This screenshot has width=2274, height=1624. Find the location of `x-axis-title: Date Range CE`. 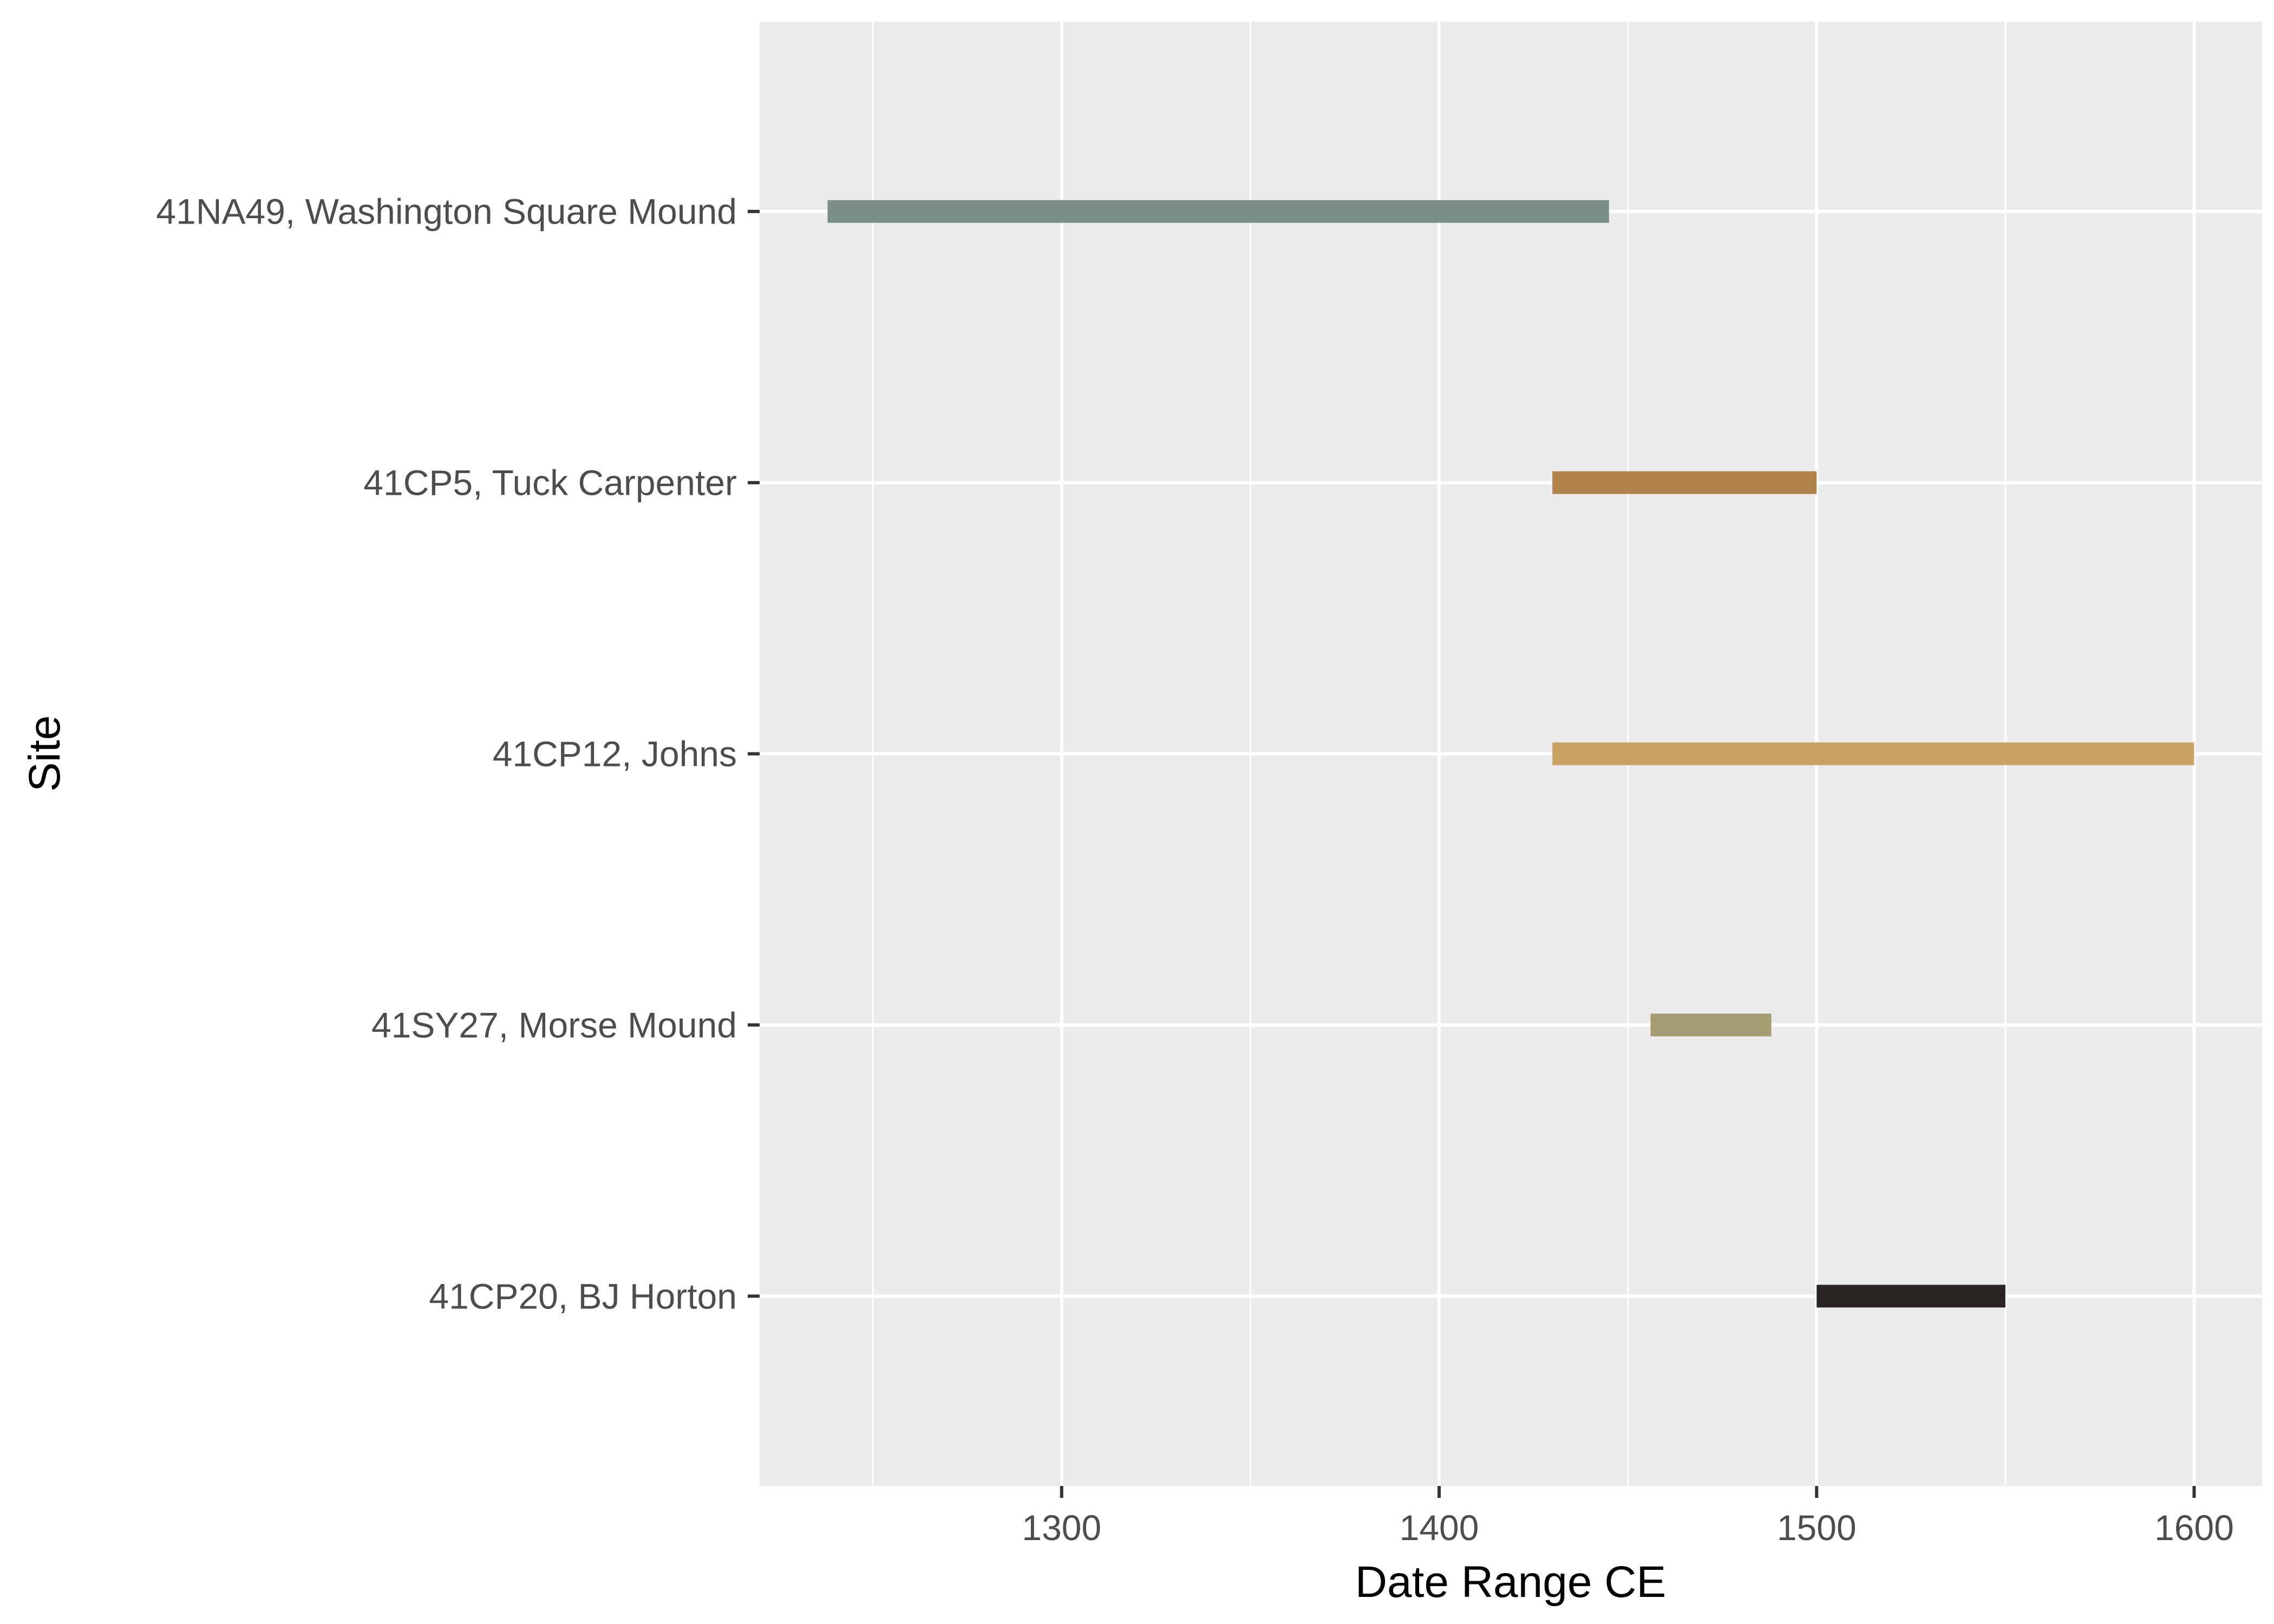

x-axis-title: Date Range CE is located at coordinates (1511, 1582).